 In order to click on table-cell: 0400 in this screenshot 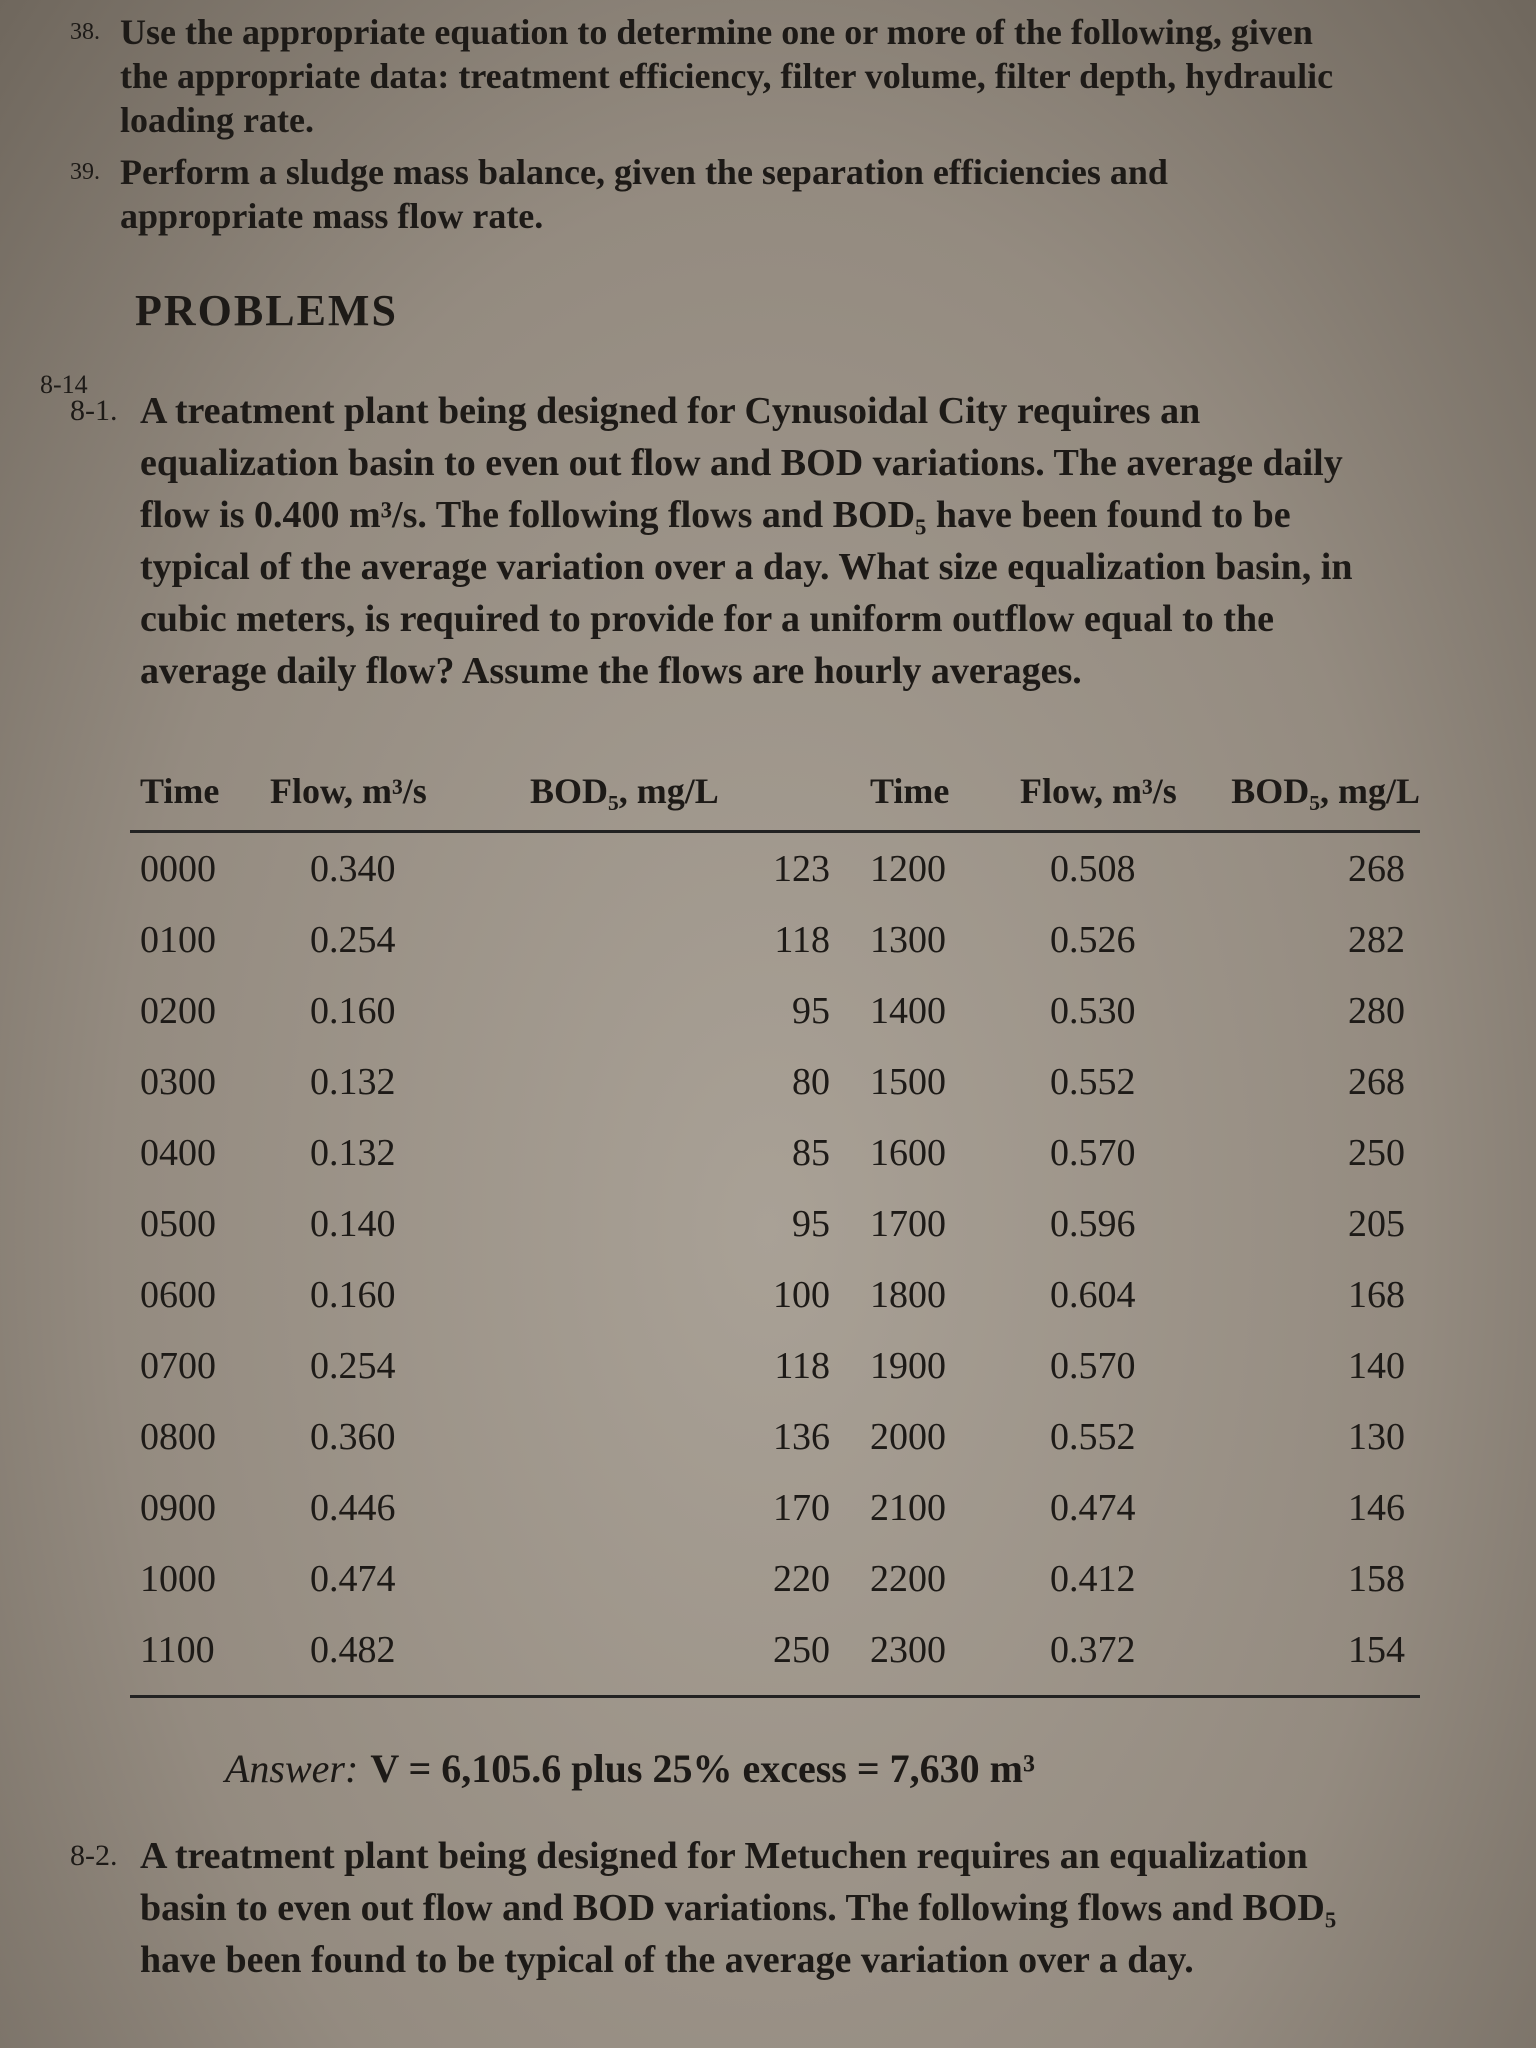, I will do `click(178, 1153)`.